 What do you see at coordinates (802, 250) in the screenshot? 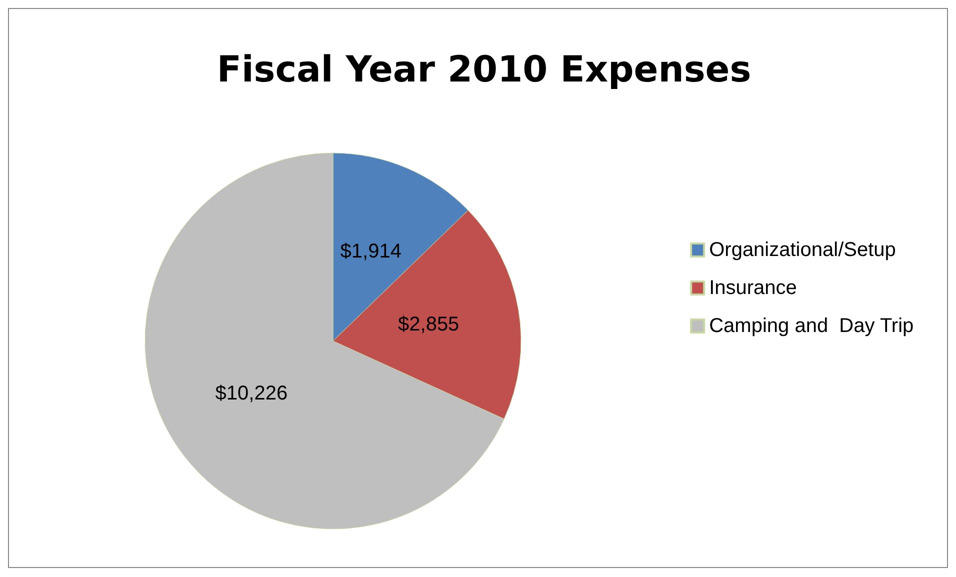
I see `legend-label: Organizational/Setup` at bounding box center [802, 250].